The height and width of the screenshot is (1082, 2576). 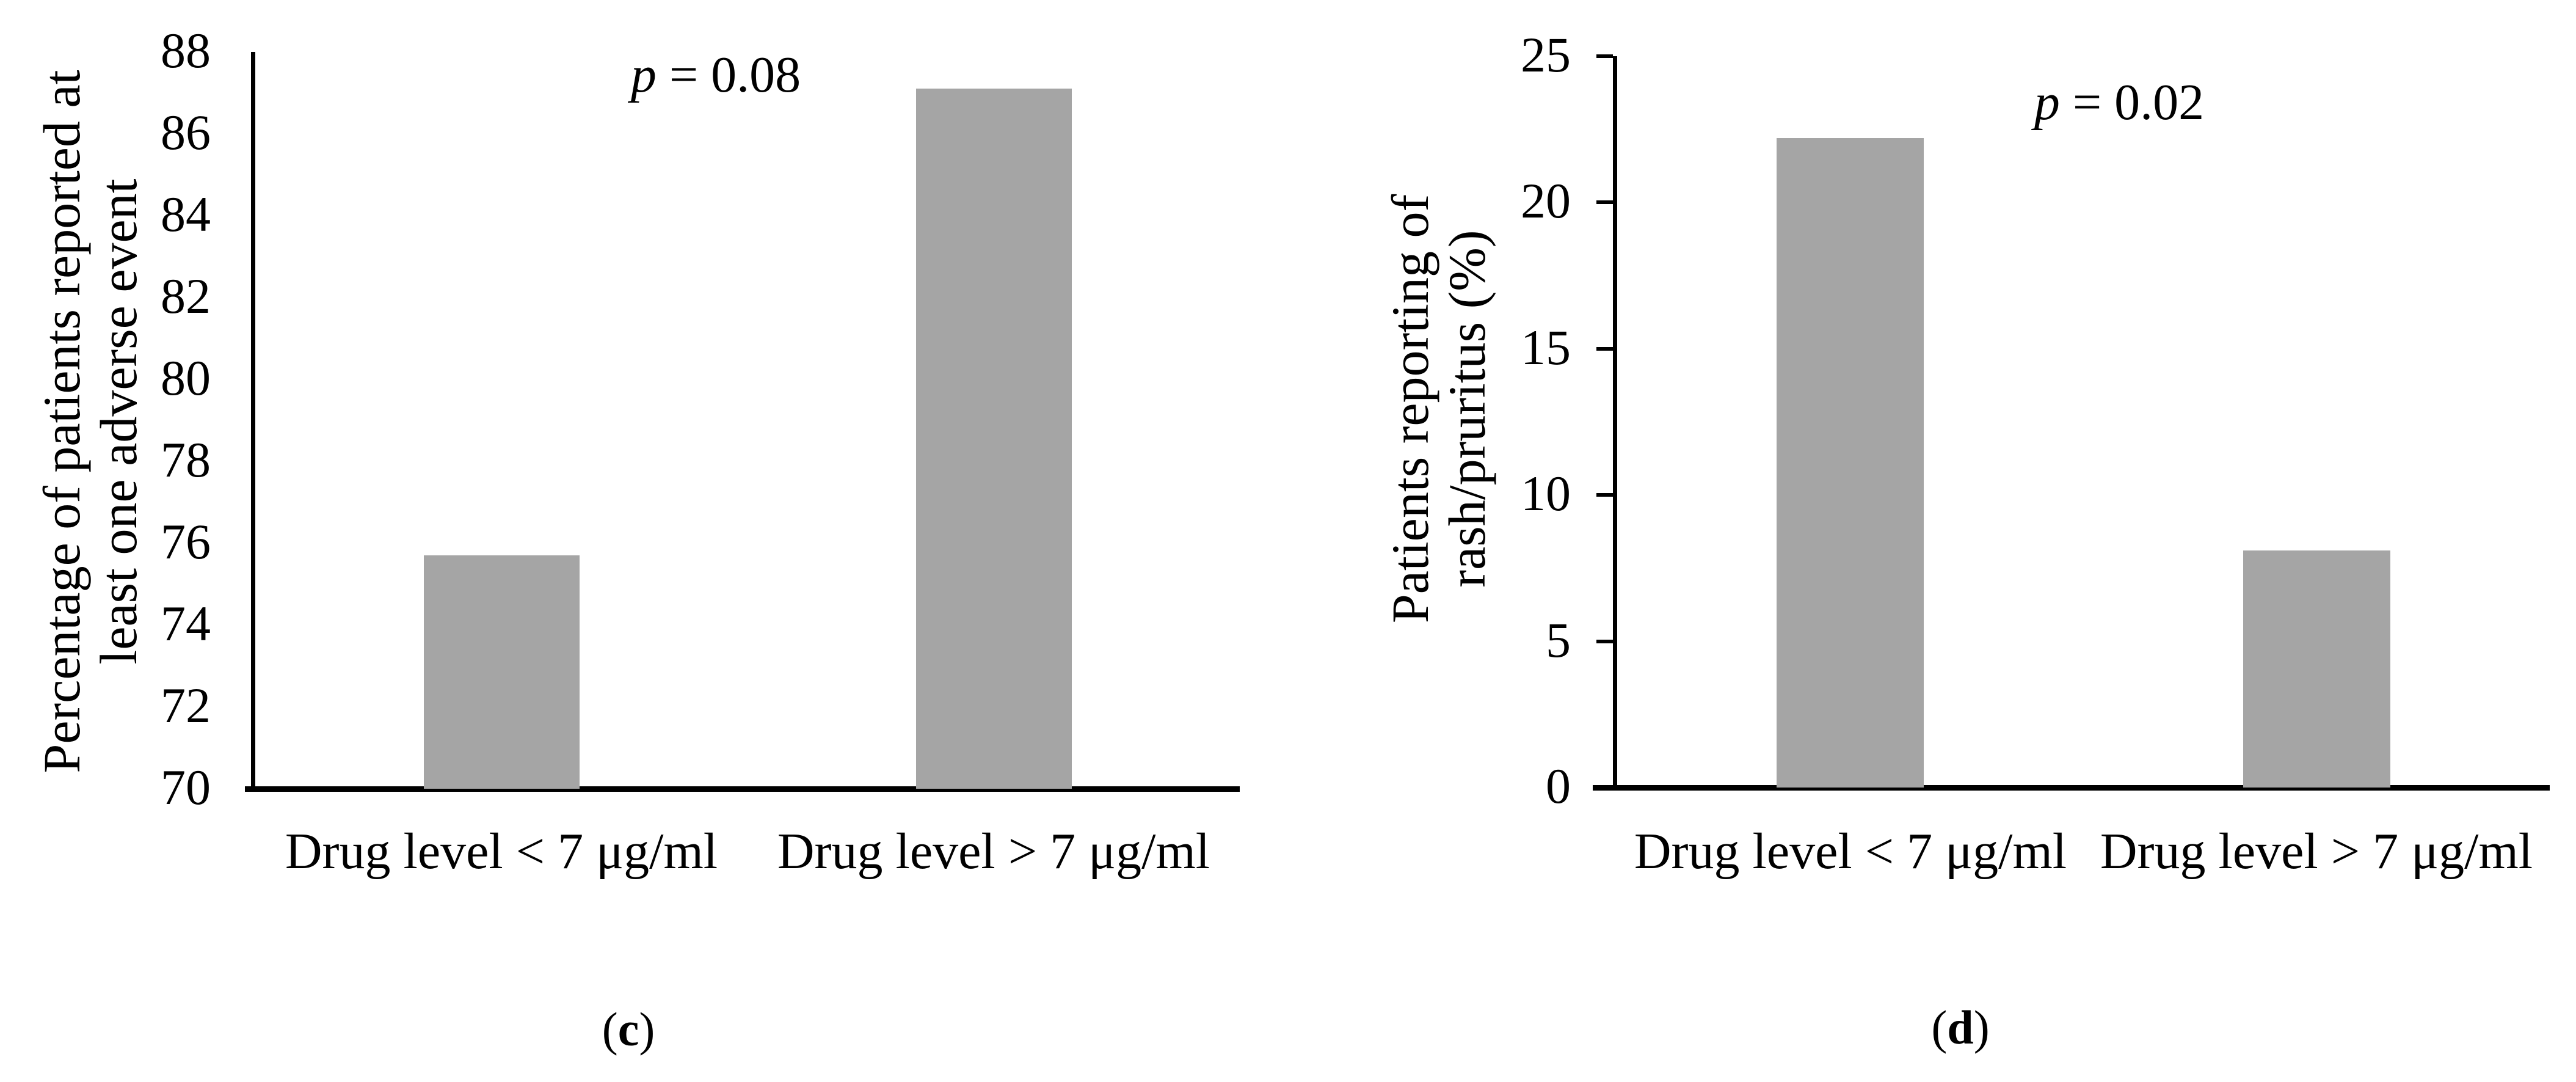 I want to click on panel-caption-c: (c), so click(x=628, y=1029).